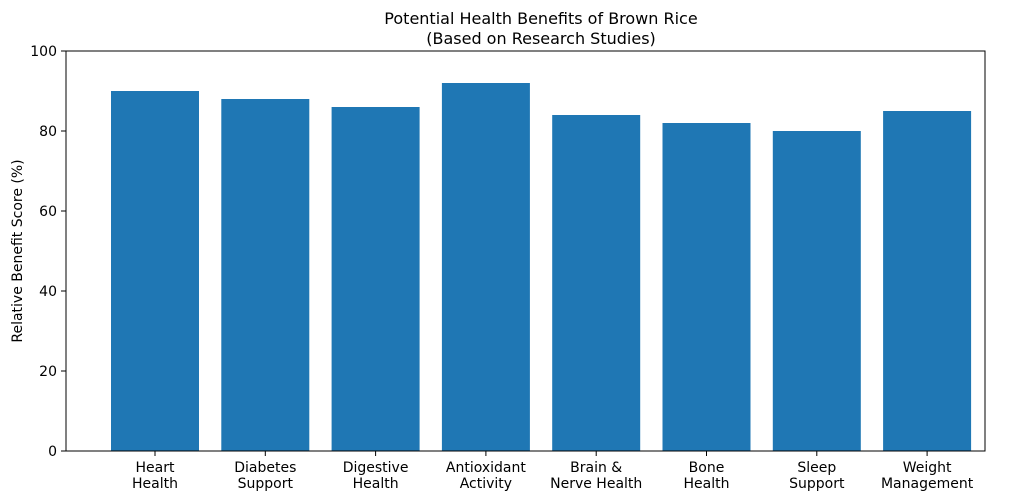 This screenshot has width=1024, height=503. Describe the element at coordinates (266, 484) in the screenshot. I see `x-tick-label-1-line-1: Support` at that location.